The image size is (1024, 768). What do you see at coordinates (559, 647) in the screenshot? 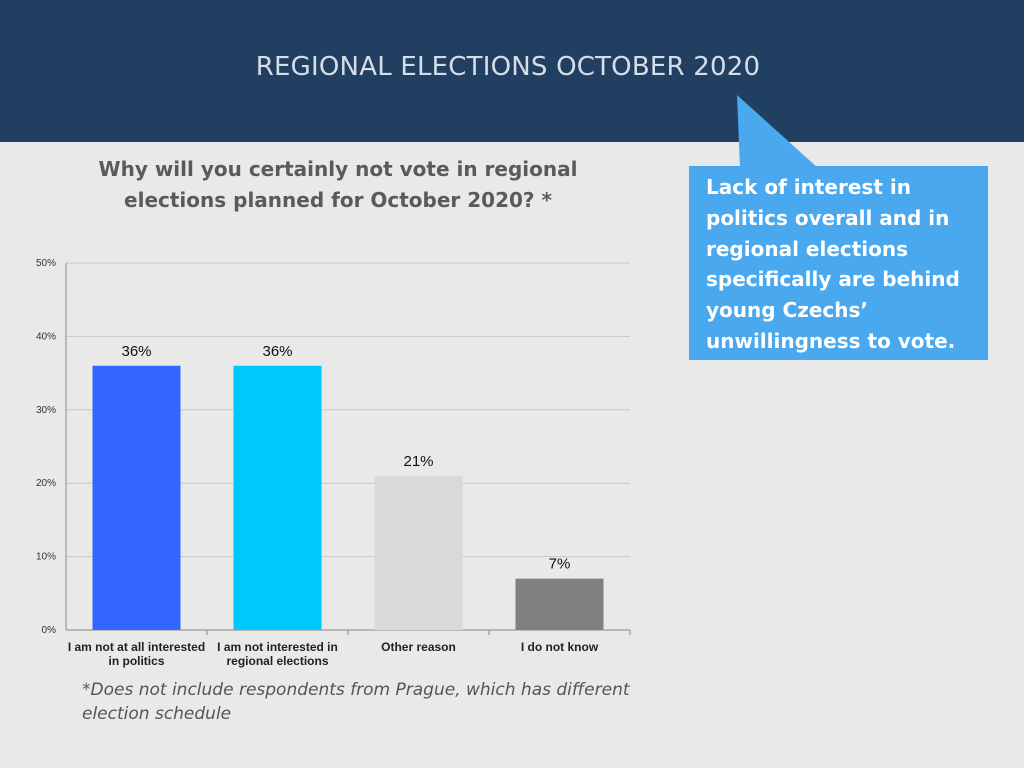
I see `x-category-label: I do not know` at bounding box center [559, 647].